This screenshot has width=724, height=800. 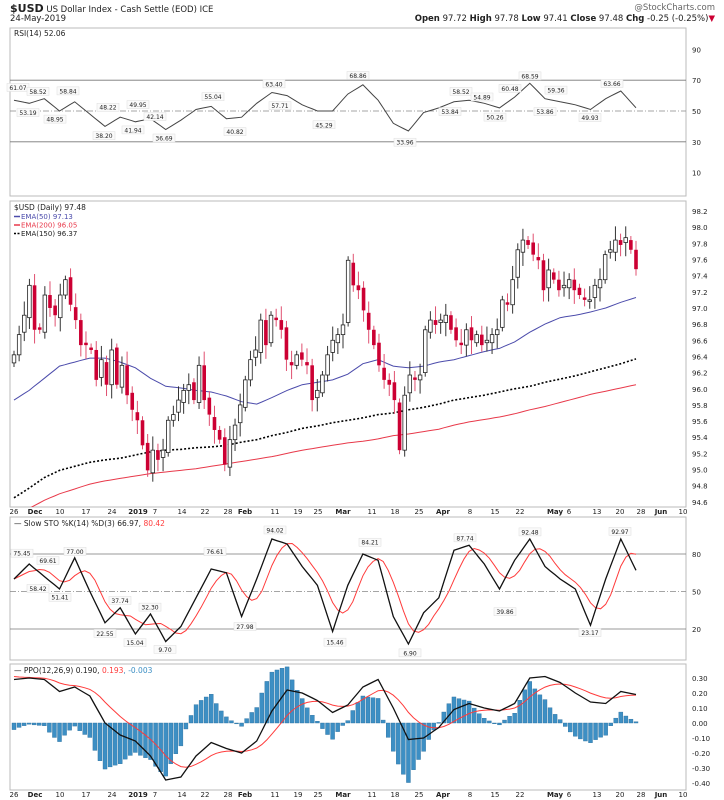 I want to click on price-y-tick: 96.6, so click(x=700, y=341).